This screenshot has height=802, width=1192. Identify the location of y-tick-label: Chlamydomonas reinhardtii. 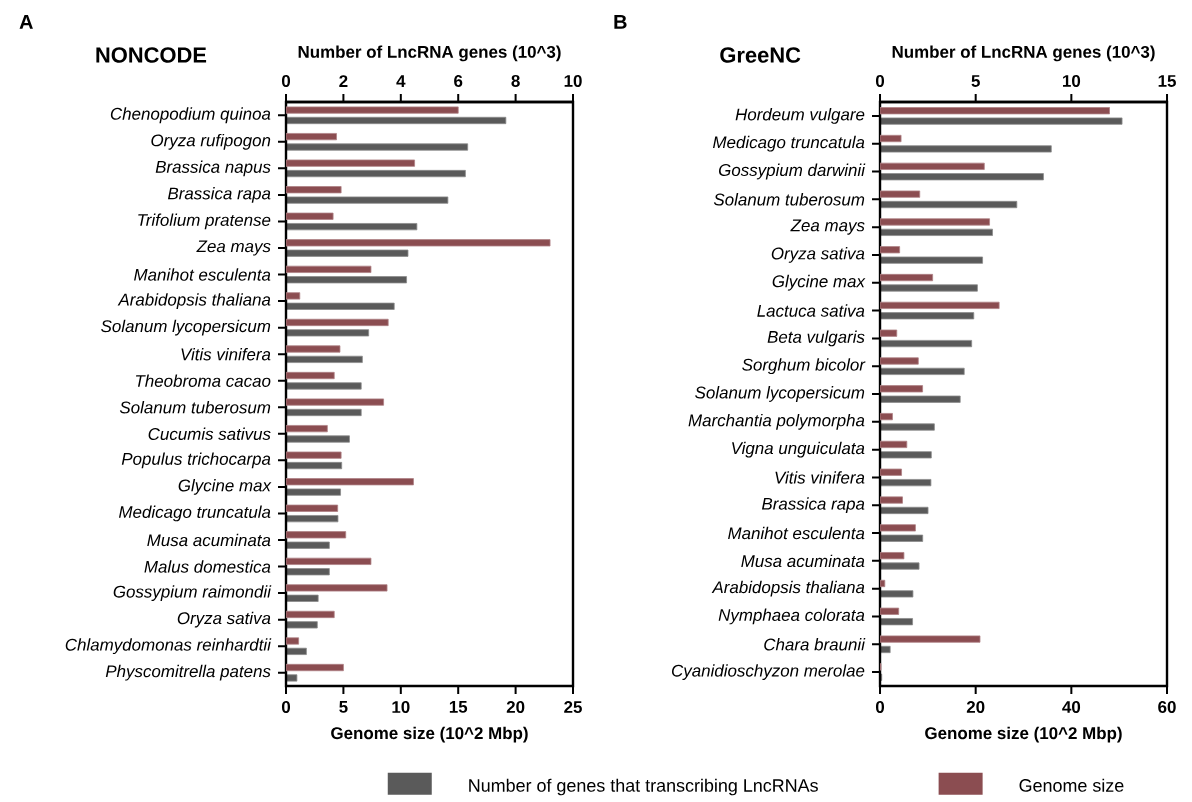
(168, 646).